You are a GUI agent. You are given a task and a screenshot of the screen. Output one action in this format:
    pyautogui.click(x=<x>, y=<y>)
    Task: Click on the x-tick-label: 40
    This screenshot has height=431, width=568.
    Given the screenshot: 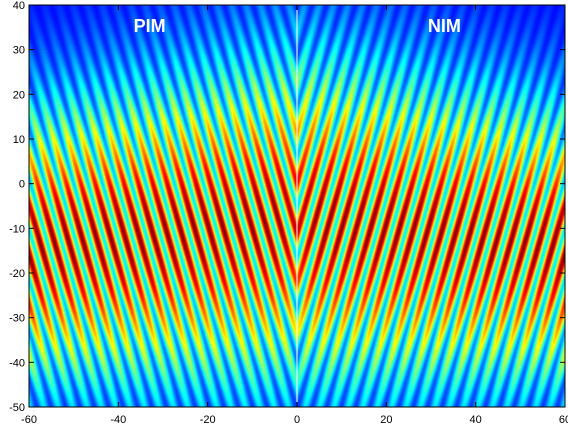 What is the action you would take?
    pyautogui.click(x=476, y=420)
    